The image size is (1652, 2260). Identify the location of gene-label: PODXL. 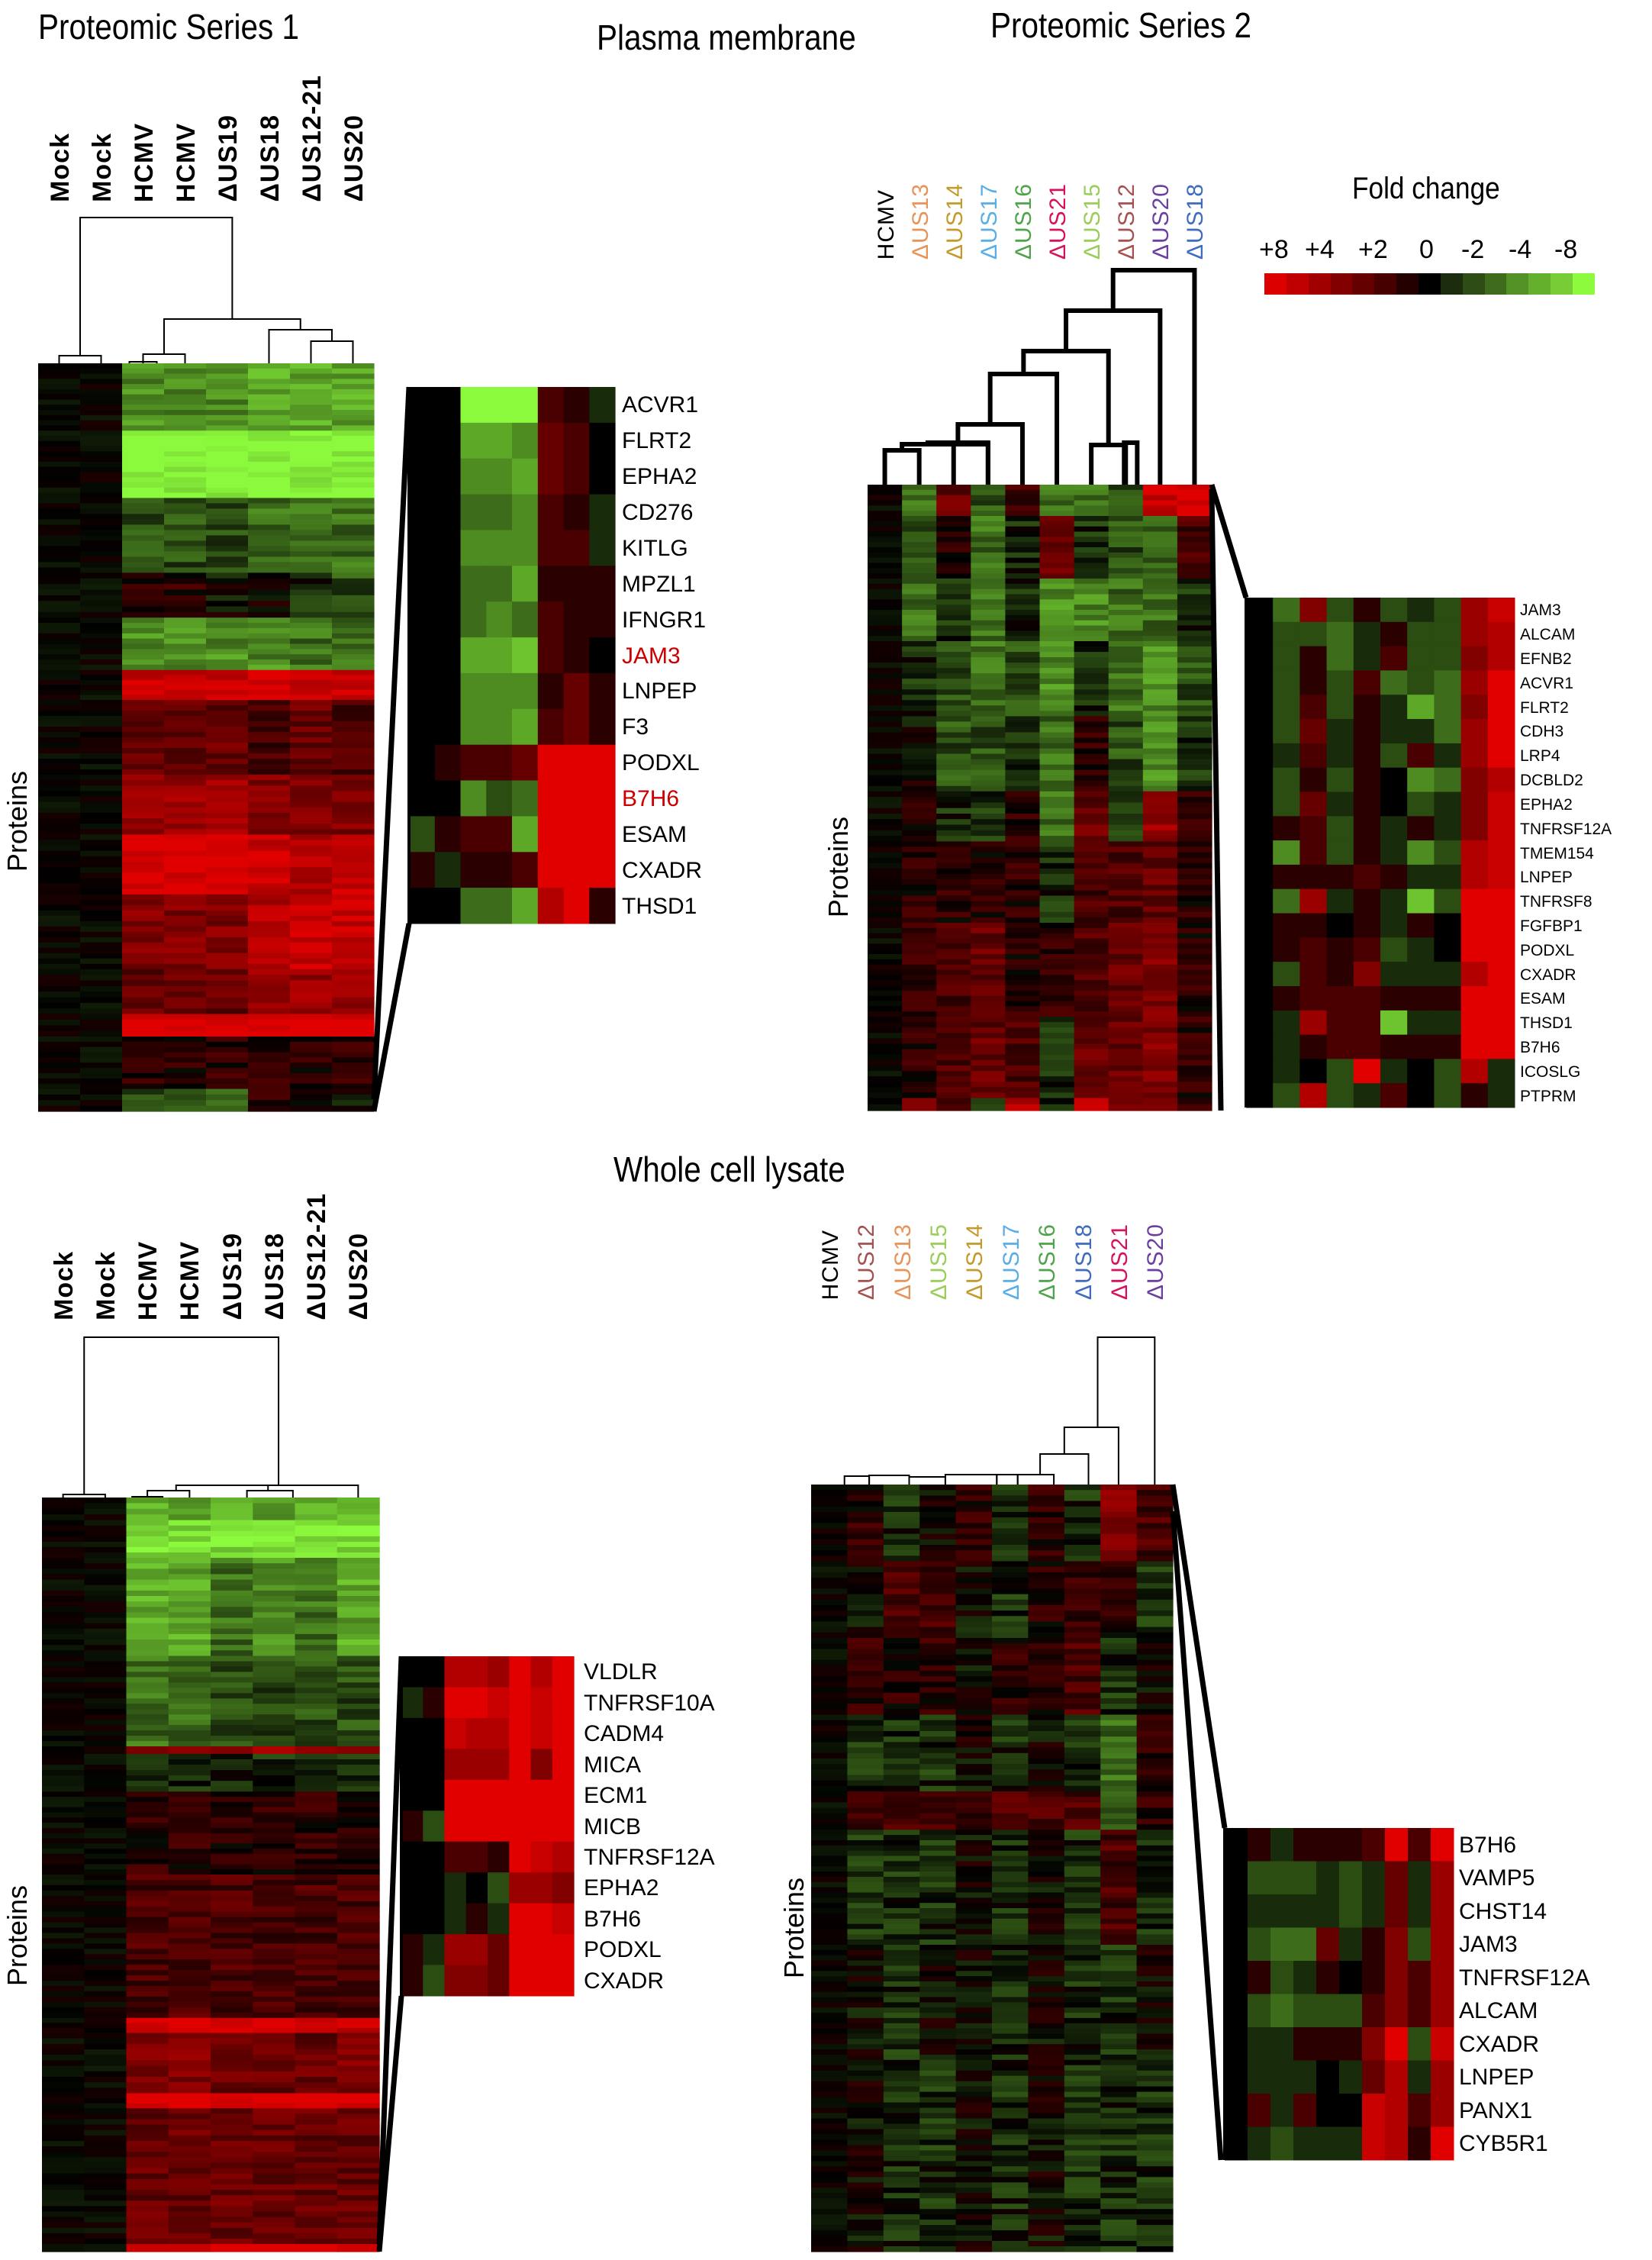
(1547, 950).